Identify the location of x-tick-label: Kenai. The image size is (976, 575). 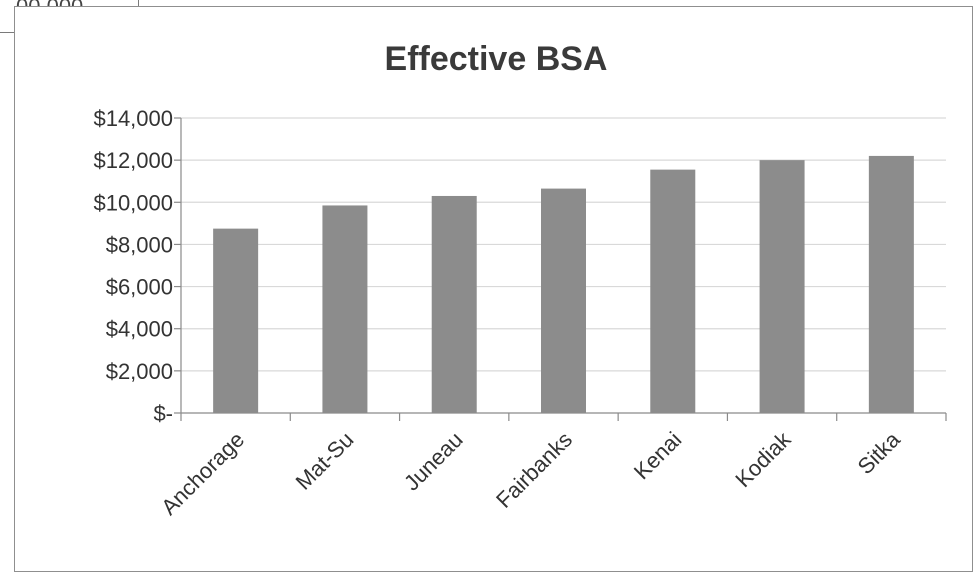
(657, 455).